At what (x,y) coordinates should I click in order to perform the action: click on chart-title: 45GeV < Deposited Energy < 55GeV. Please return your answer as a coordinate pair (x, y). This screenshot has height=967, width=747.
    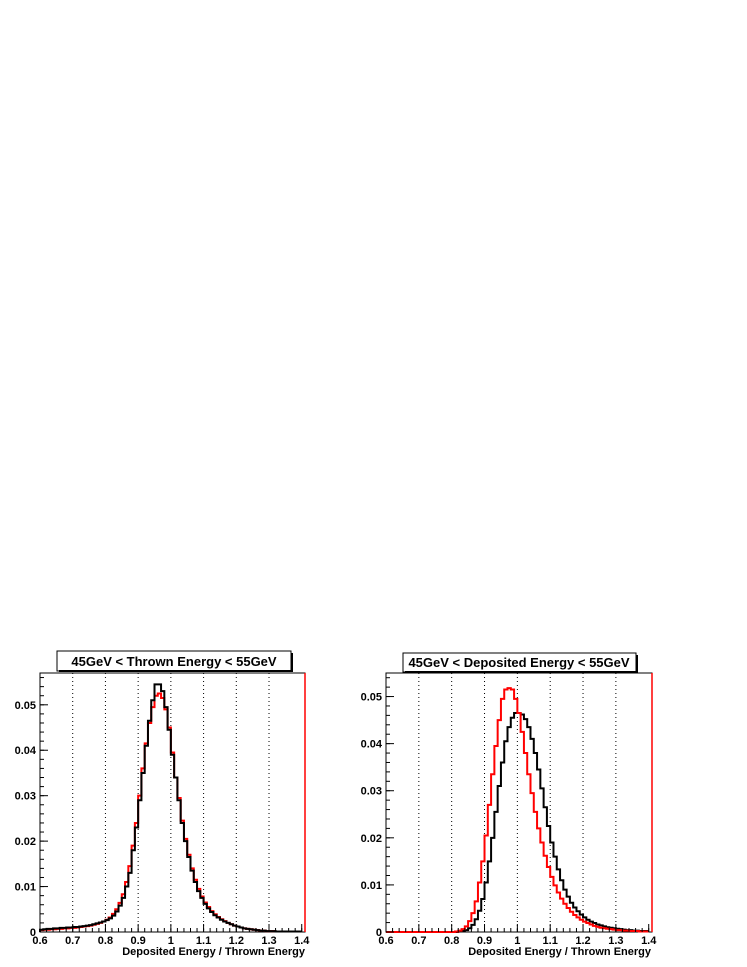
    Looking at the image, I should click on (518, 662).